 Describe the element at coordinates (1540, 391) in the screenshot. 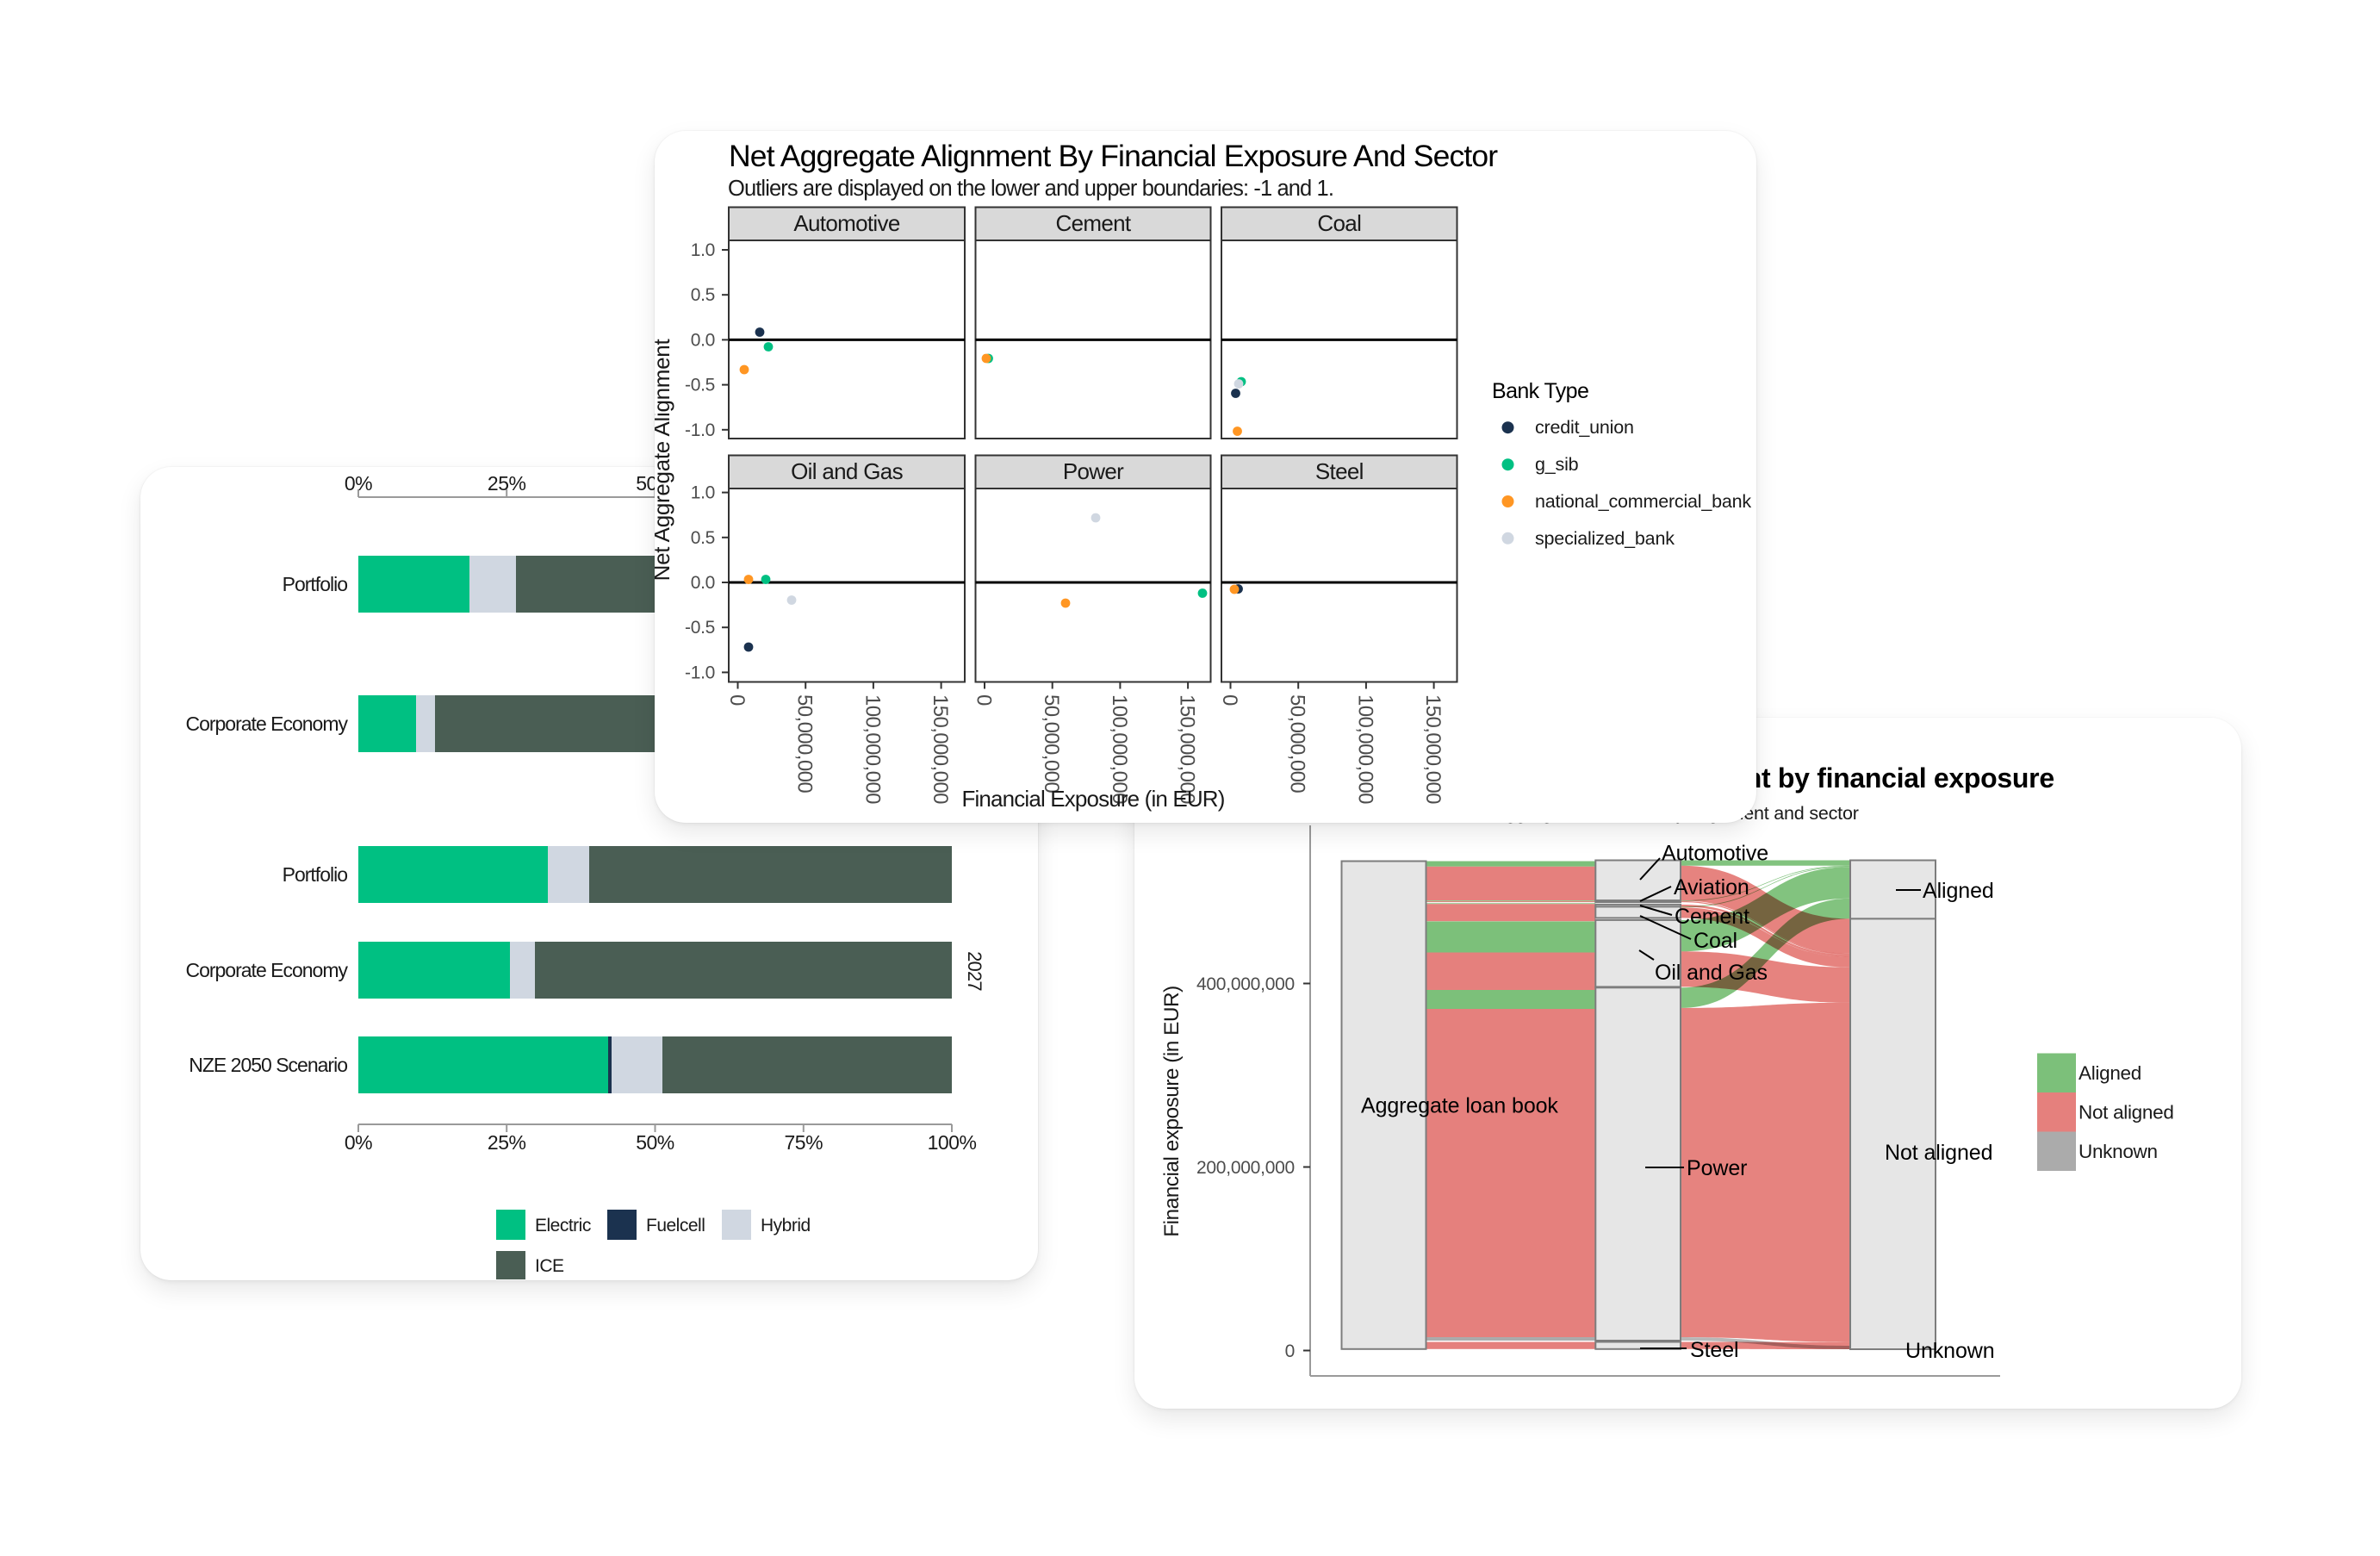

I see `svg-text: Bank Type` at that location.